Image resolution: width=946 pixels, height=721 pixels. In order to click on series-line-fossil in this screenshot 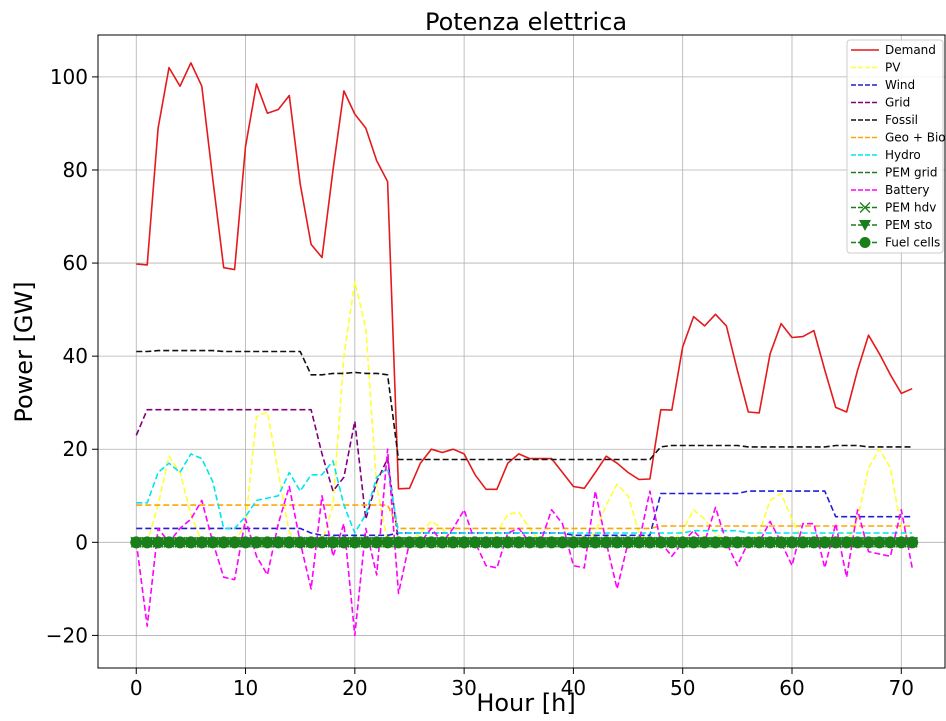, I will do `click(524, 405)`.